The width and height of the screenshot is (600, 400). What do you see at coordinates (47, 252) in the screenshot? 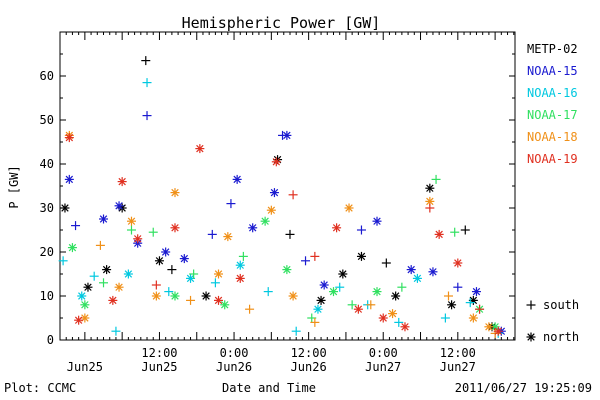
I see `y-tick-label: 20` at bounding box center [47, 252].